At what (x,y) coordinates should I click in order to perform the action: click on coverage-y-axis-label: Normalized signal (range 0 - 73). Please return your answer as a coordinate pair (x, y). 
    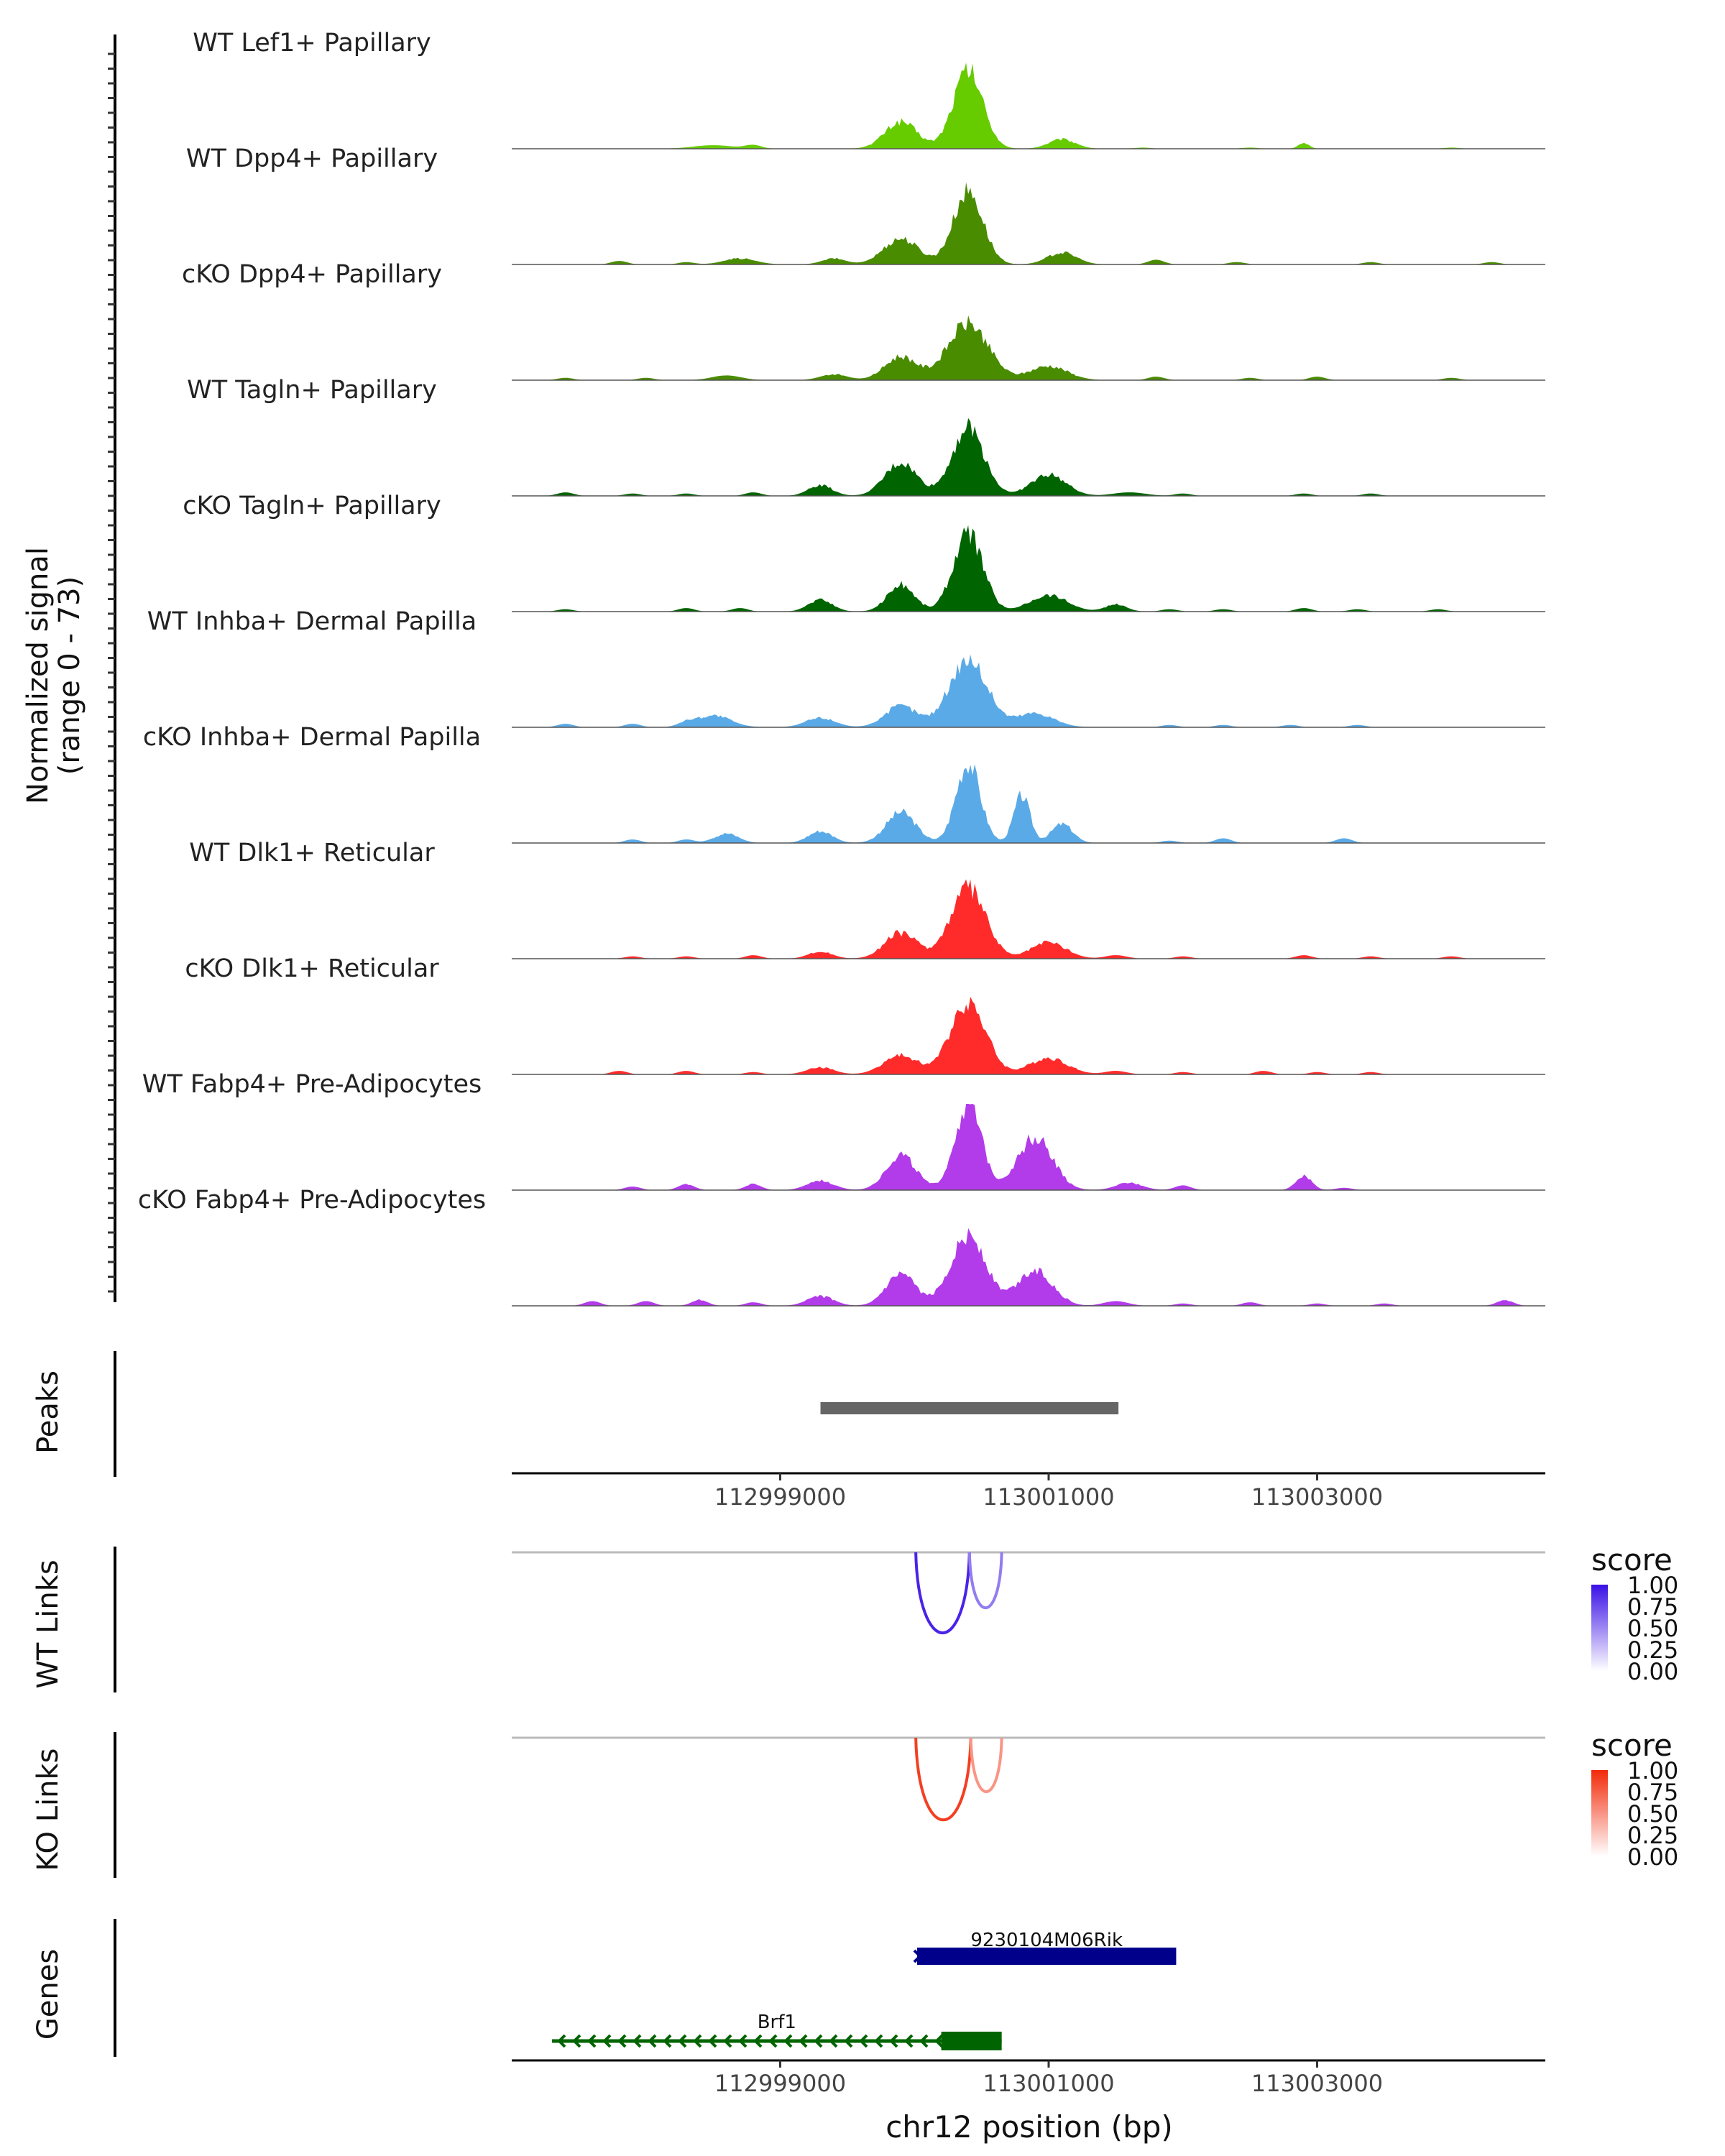
    Looking at the image, I should click on (54, 675).